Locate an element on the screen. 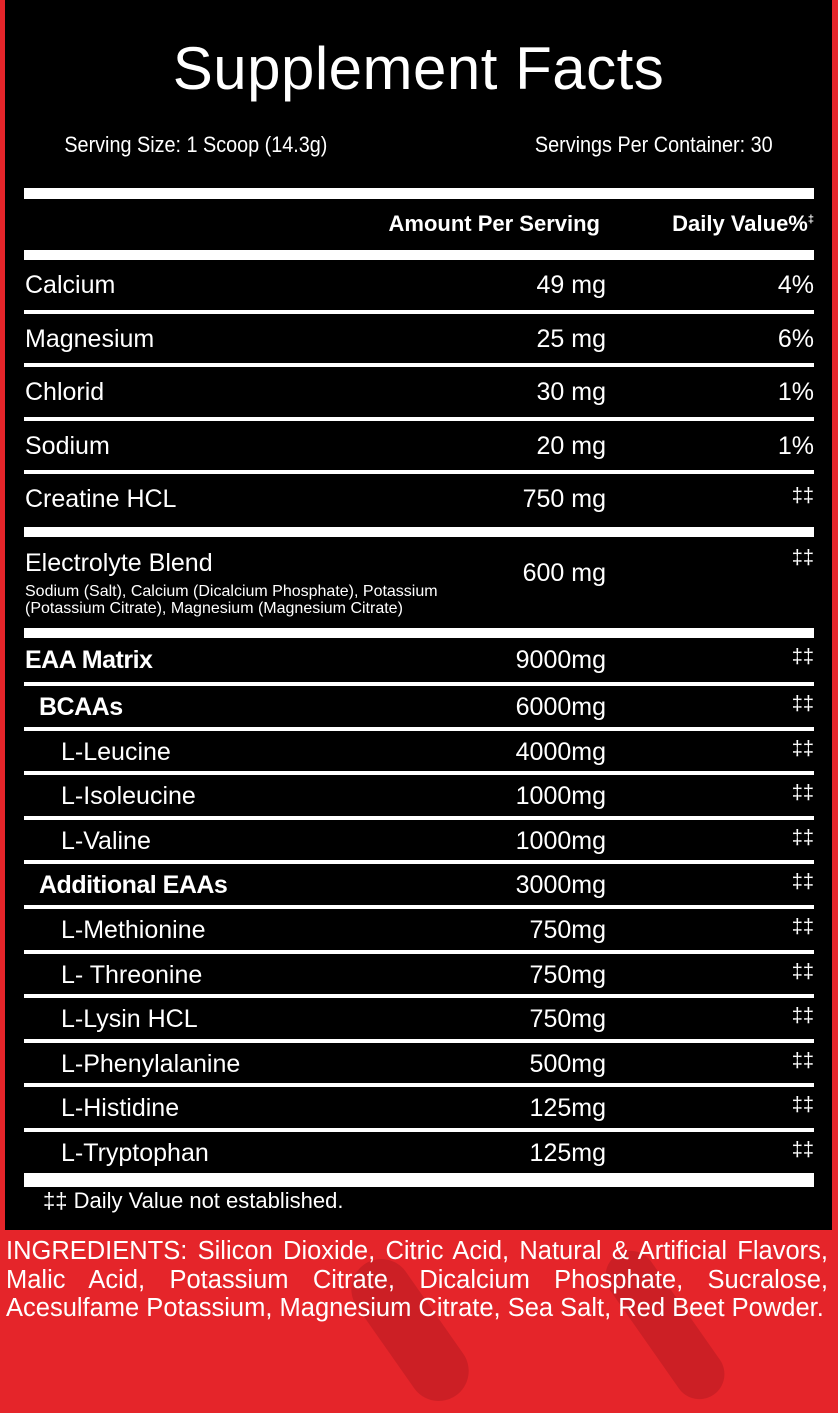 This screenshot has height=1413, width=838. table-row: EAA Matrix 9000mg ‡‡ is located at coordinates (419, 662).